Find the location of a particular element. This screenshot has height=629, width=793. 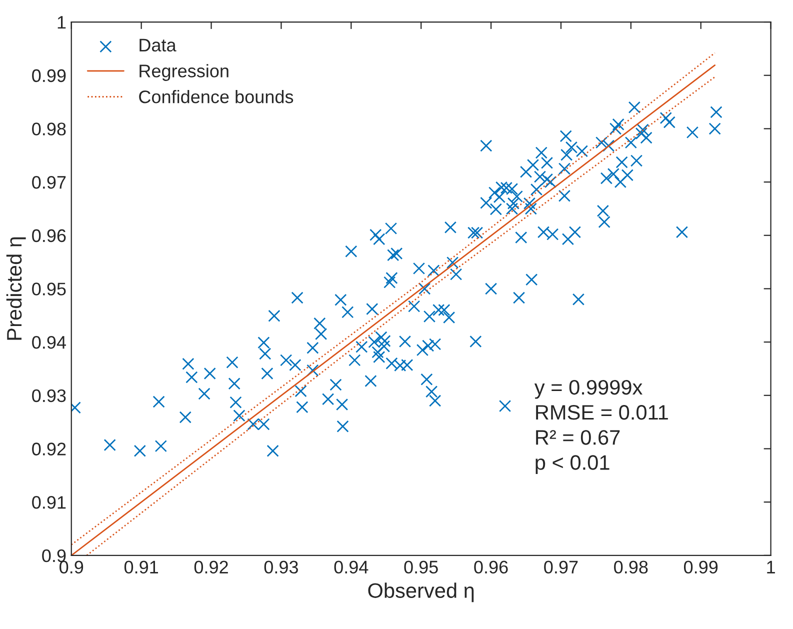

legend-label: Data is located at coordinates (158, 45).